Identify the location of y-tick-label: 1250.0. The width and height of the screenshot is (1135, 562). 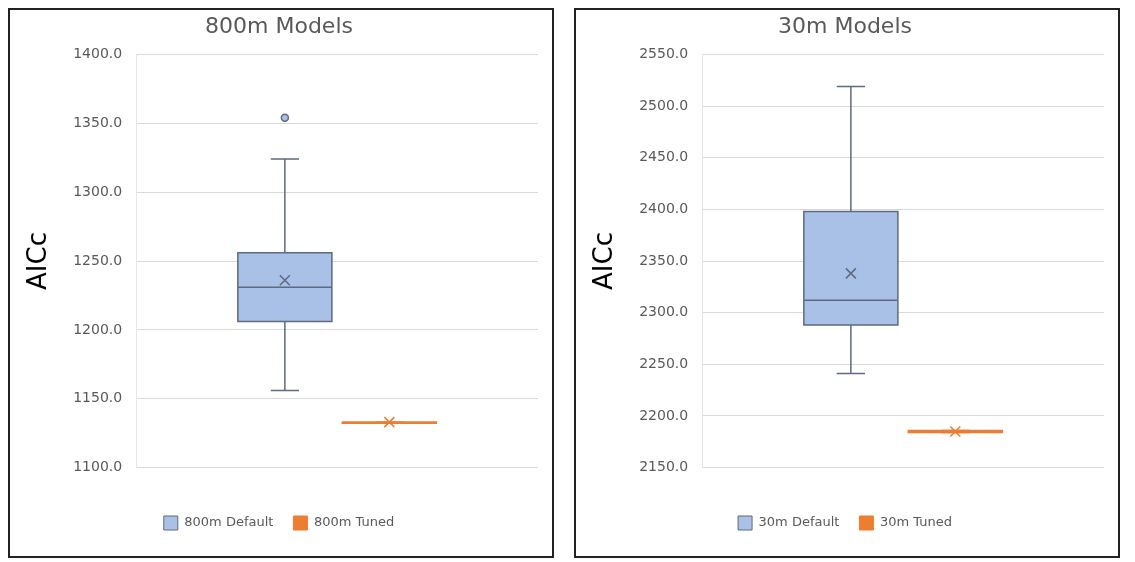
(98, 259).